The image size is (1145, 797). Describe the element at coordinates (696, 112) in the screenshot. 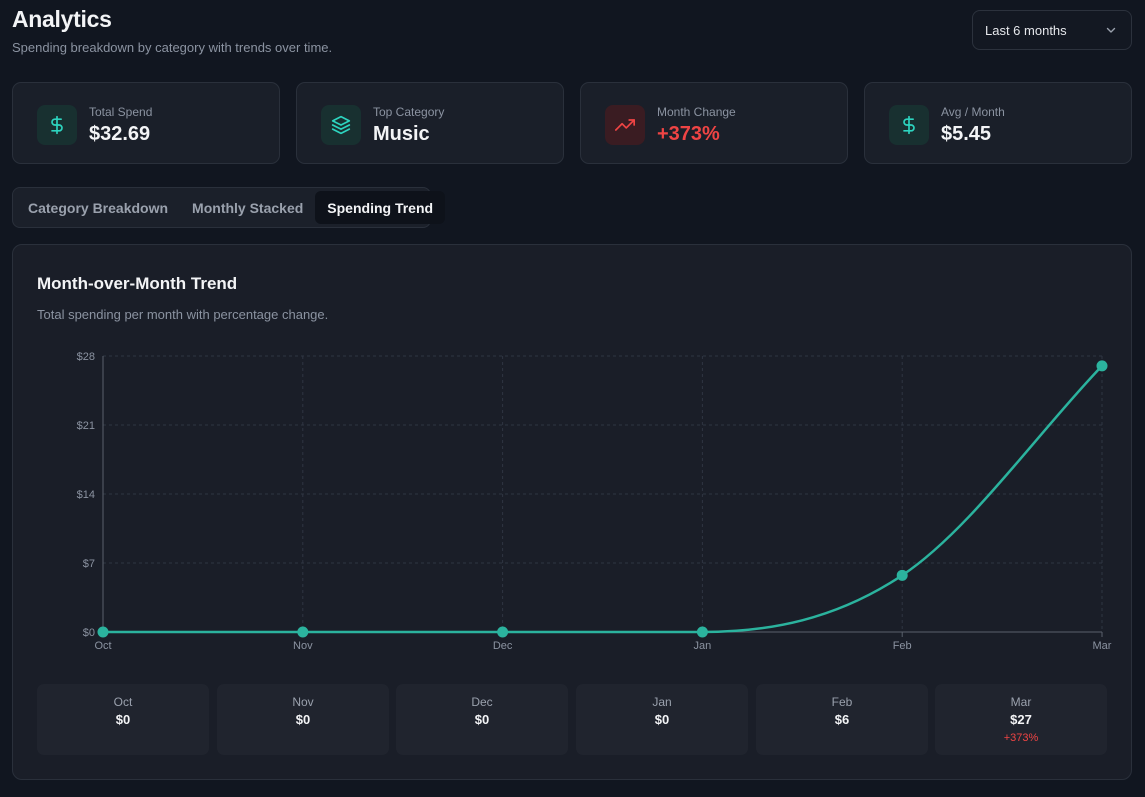

I see `stat-label: Month Change` at that location.